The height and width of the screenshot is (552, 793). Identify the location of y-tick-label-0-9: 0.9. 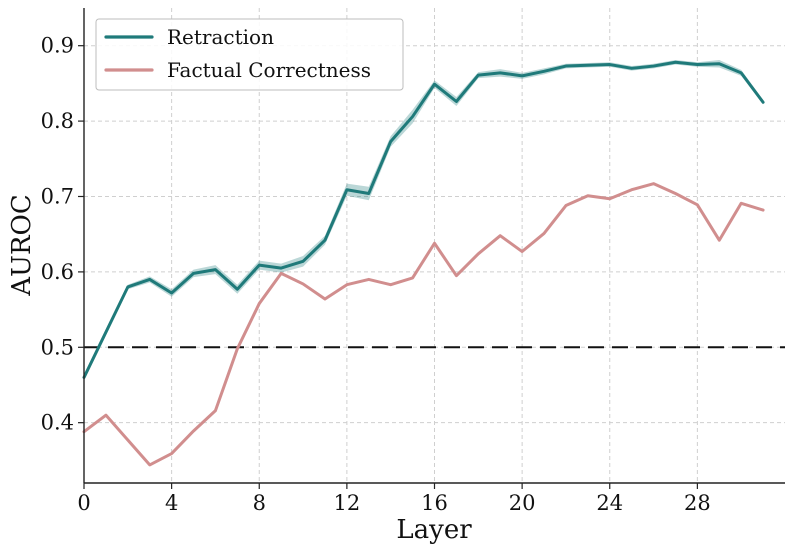
(57, 46).